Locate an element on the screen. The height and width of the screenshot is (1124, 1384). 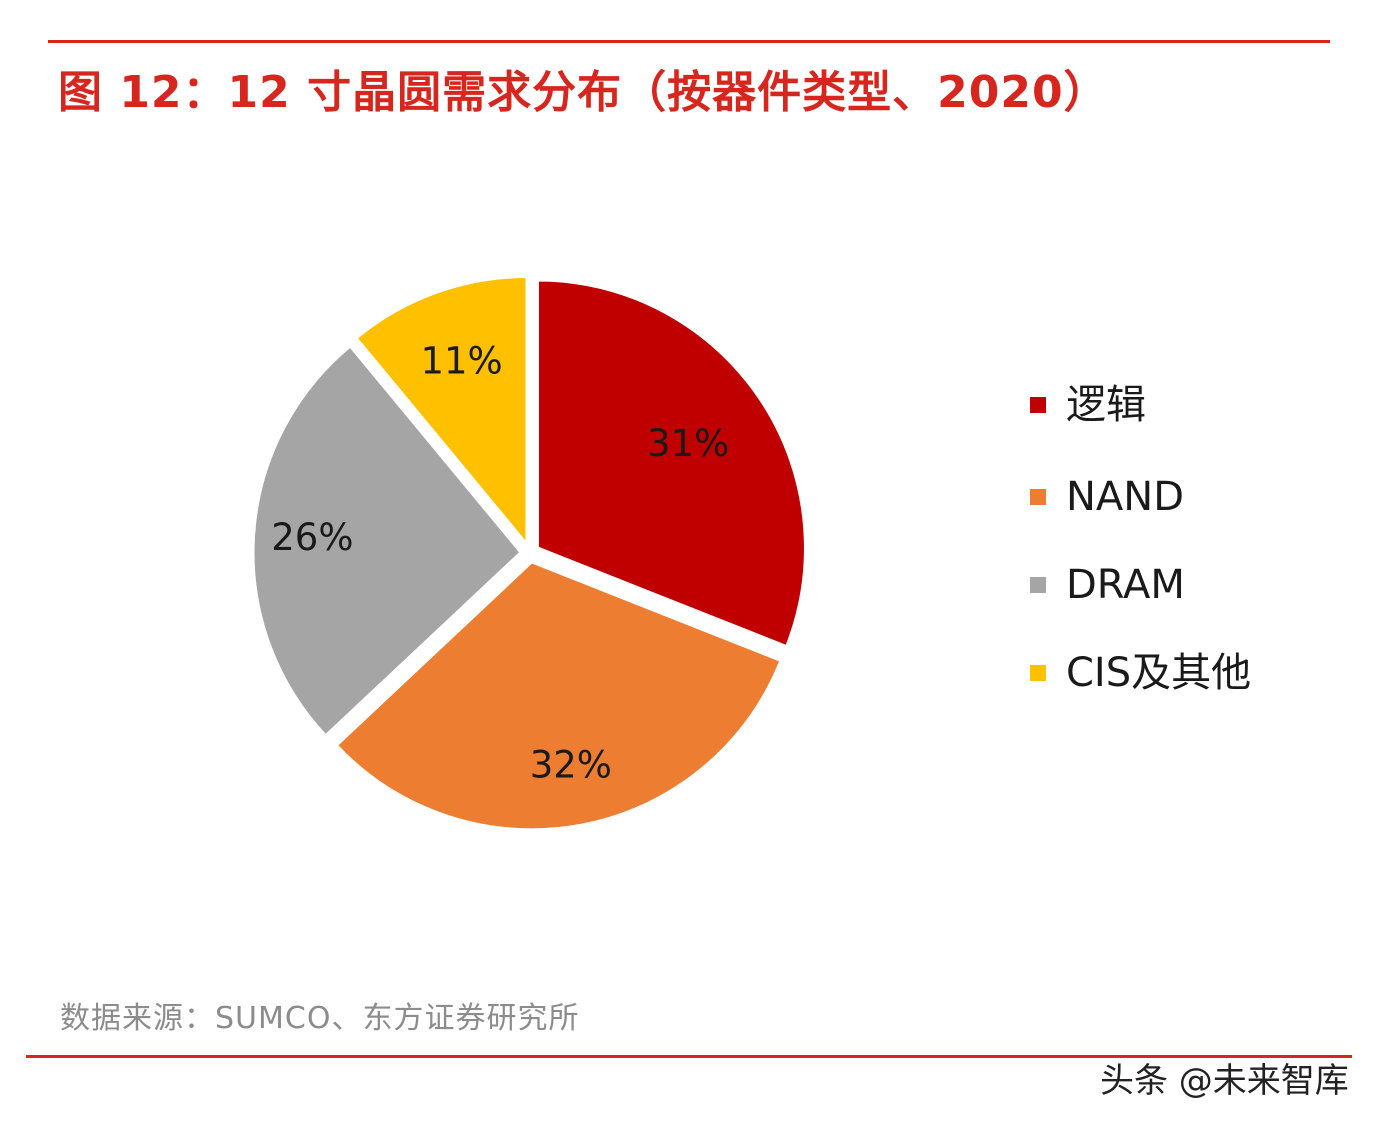
slice-nand is located at coordinates (558, 696).